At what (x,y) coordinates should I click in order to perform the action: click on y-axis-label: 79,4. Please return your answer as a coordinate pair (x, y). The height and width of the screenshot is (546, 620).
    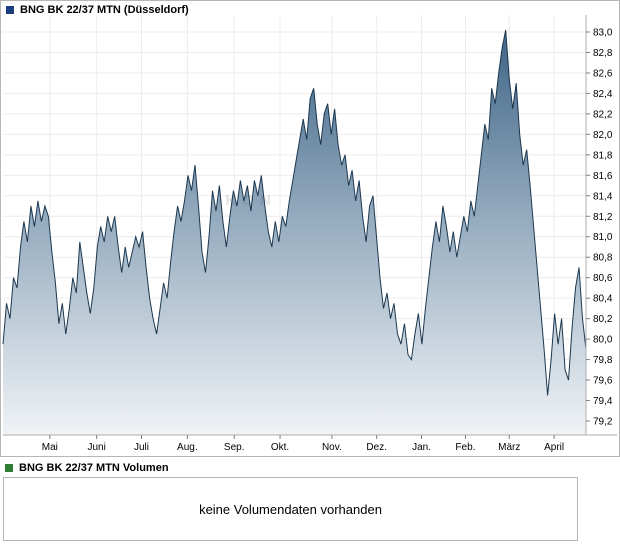
    Looking at the image, I should click on (603, 401).